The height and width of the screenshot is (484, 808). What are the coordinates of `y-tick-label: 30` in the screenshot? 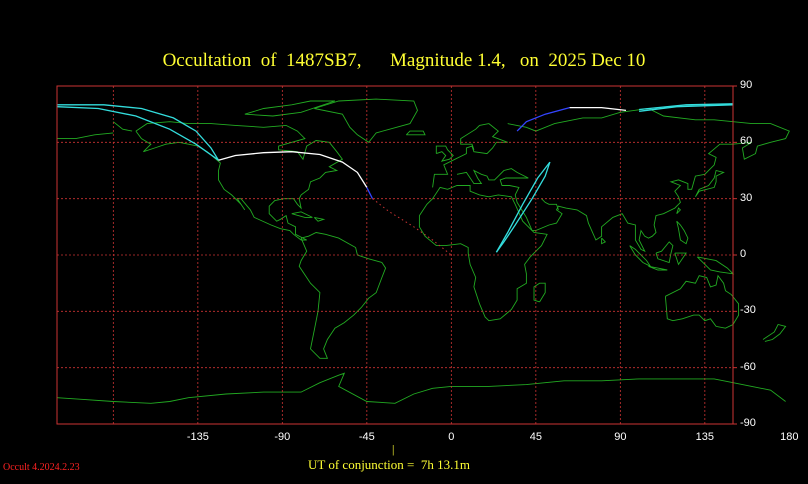 It's located at (746, 197).